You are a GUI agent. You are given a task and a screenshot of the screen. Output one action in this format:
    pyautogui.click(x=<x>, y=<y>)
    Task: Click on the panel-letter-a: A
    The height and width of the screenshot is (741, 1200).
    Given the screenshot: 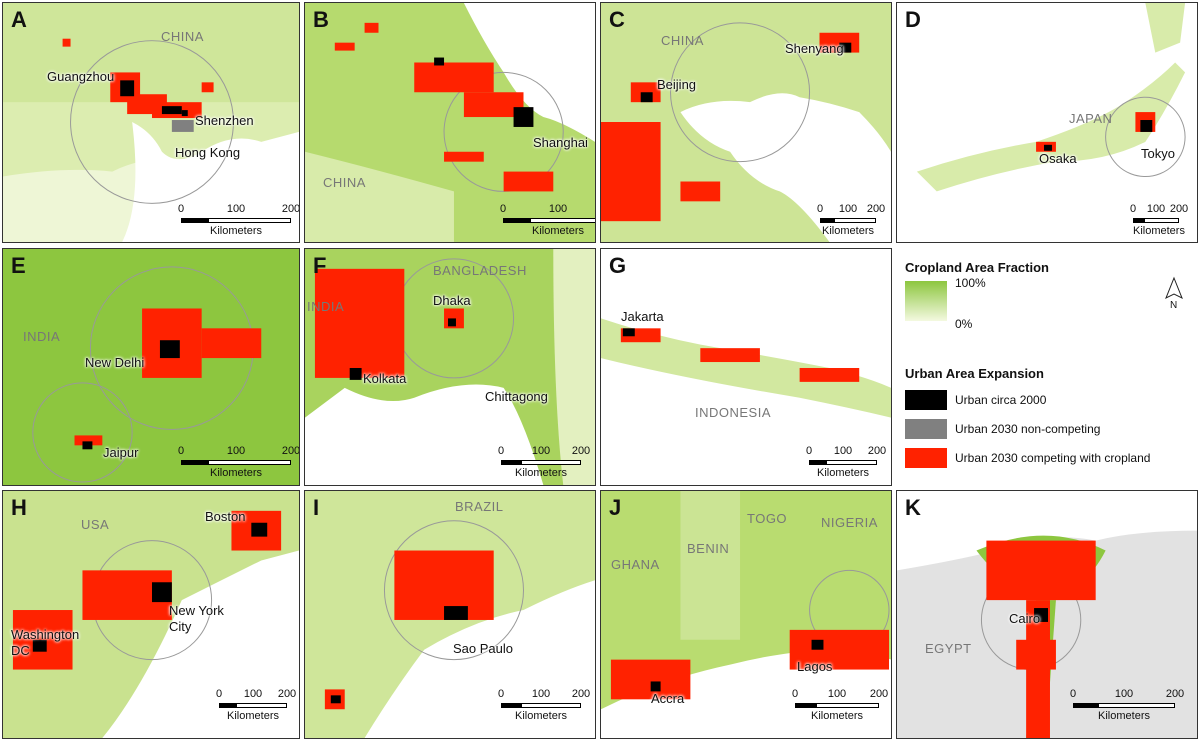 What is the action you would take?
    pyautogui.click(x=19, y=19)
    